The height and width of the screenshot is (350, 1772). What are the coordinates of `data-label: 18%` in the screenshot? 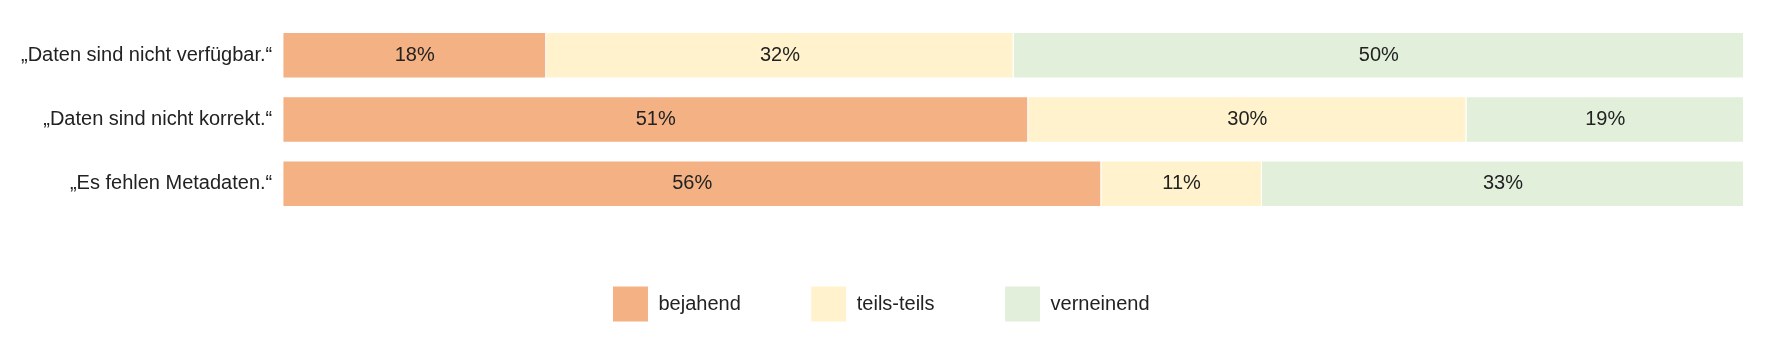 It's located at (414, 53).